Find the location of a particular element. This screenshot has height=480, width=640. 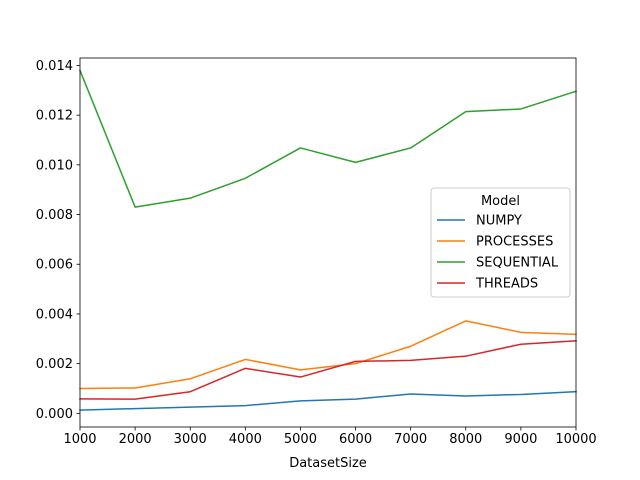

series-line-processes is located at coordinates (328, 355).